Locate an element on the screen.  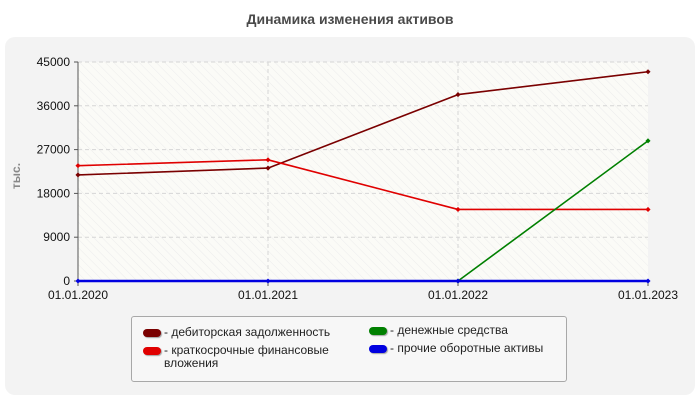
x-tick-label: 01.01.2020 is located at coordinates (78, 295).